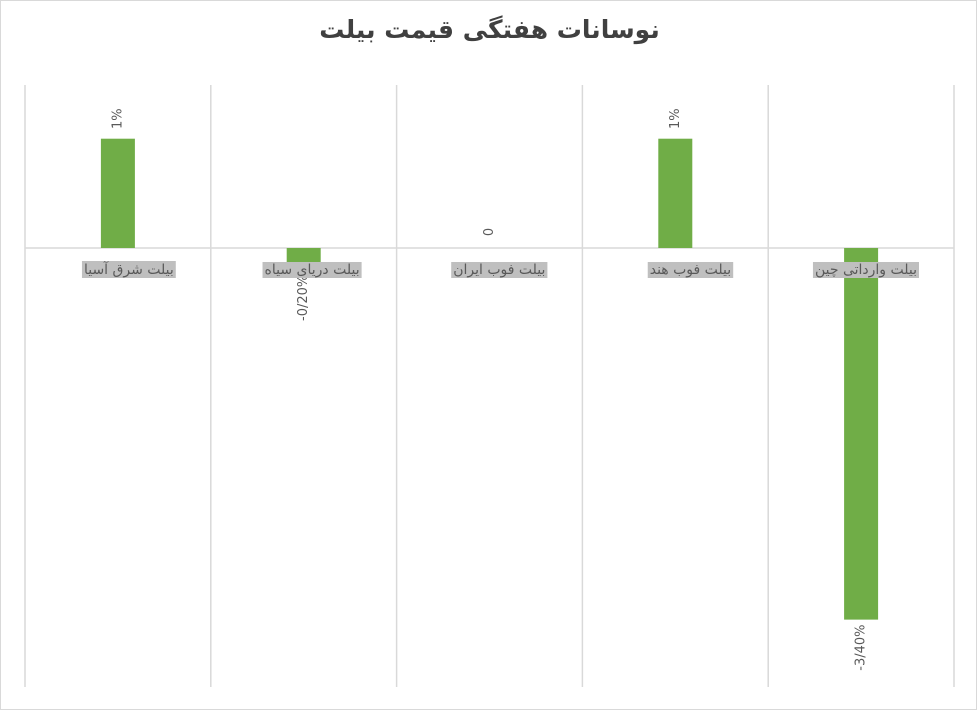  I want to click on category-label-group: بیلت دریای سیاه, so click(312, 270).